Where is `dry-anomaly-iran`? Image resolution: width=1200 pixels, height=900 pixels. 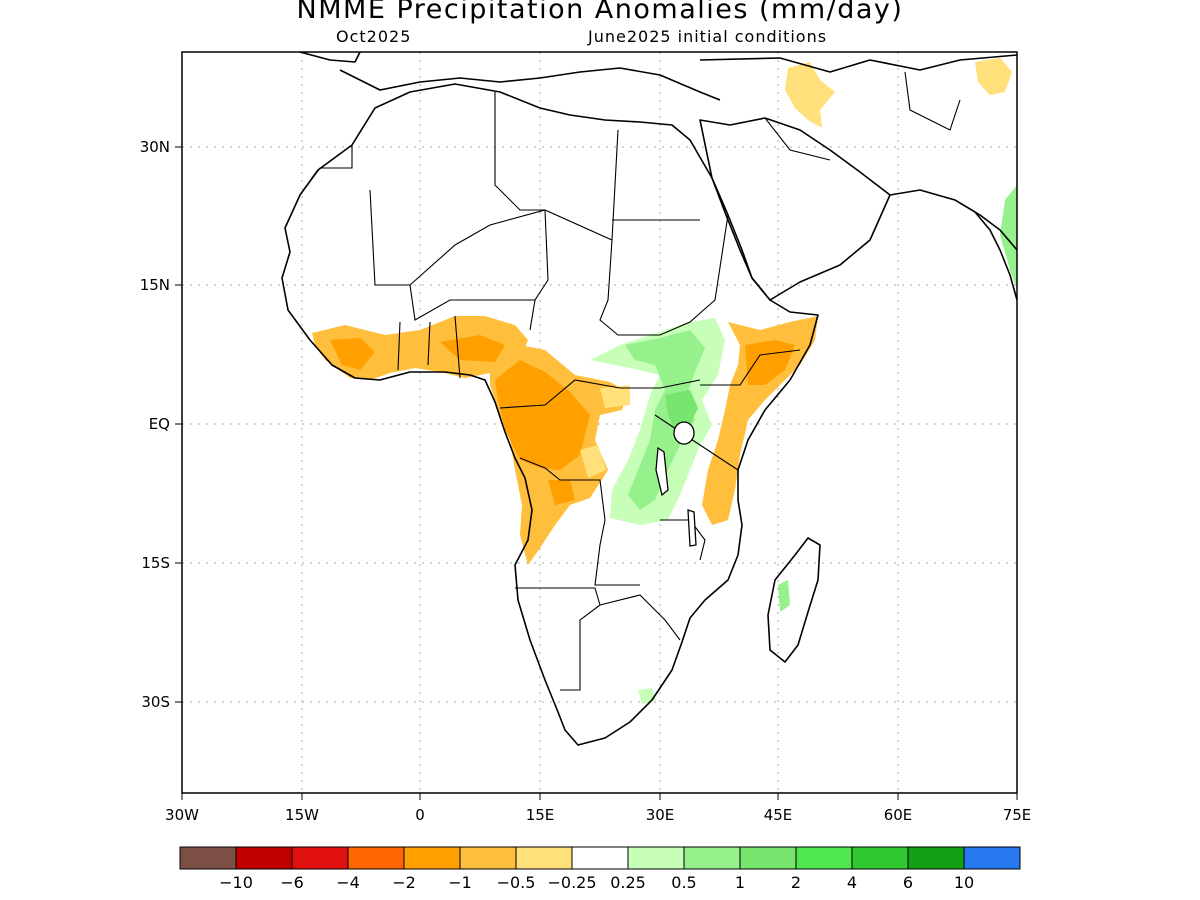
dry-anomaly-iran is located at coordinates (810, 95).